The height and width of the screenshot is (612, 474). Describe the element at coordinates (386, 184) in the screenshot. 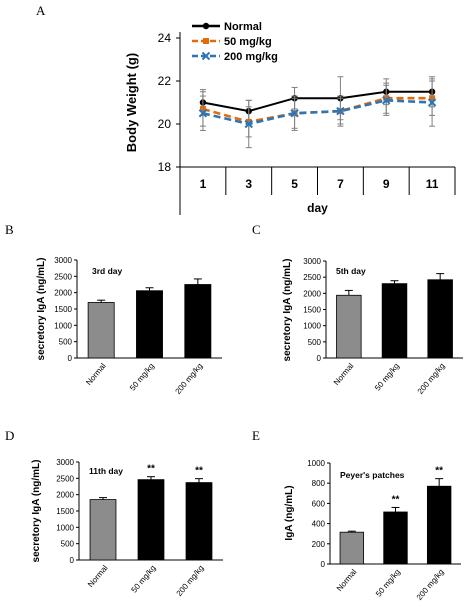

I see `x-tick-label: 9` at that location.